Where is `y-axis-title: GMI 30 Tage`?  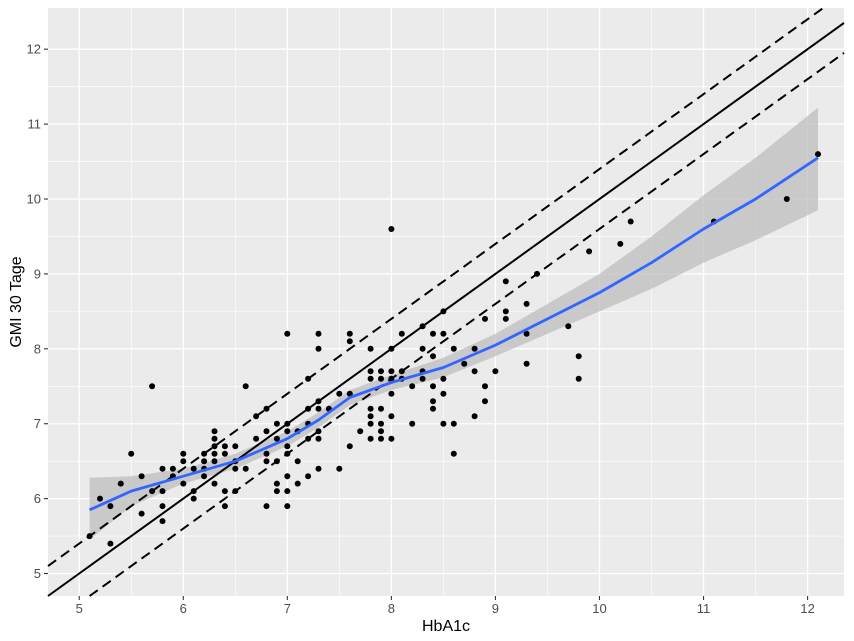
y-axis-title: GMI 30 Tage is located at coordinates (16, 301).